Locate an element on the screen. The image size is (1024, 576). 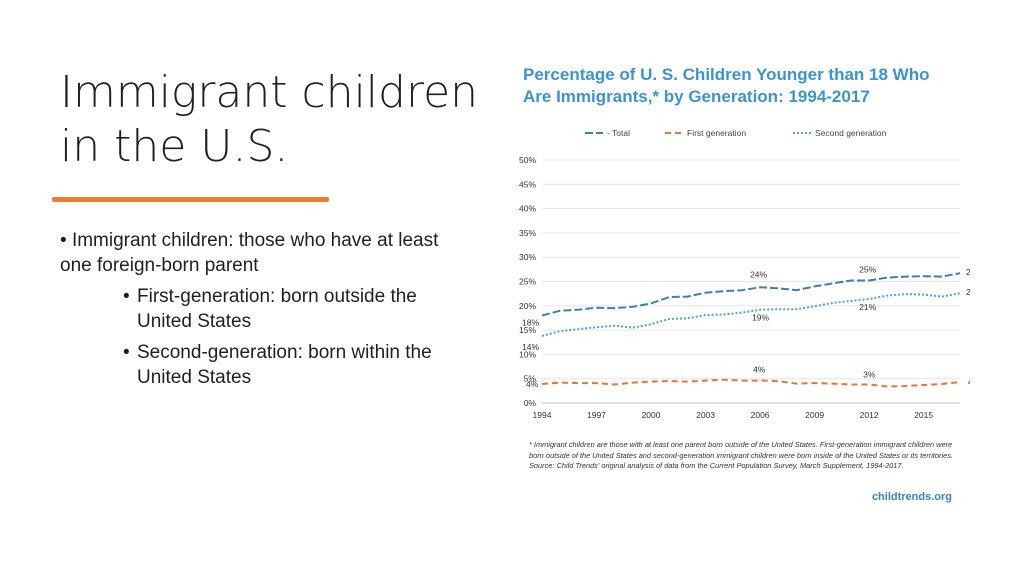
y-tick-label: 15% is located at coordinates (527, 330).